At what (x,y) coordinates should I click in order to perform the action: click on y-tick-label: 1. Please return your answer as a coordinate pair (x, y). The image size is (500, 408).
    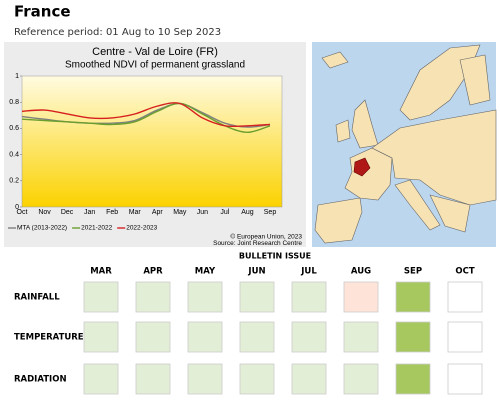
    Looking at the image, I should click on (17, 76).